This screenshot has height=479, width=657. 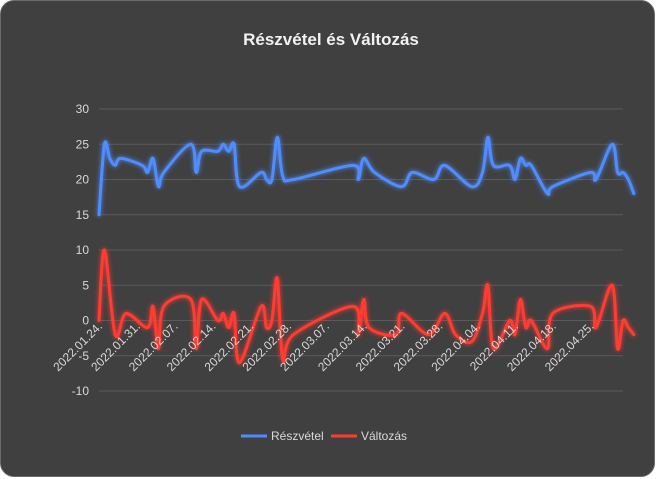 What do you see at coordinates (83, 356) in the screenshot?
I see `y-tick-label--5: -5` at bounding box center [83, 356].